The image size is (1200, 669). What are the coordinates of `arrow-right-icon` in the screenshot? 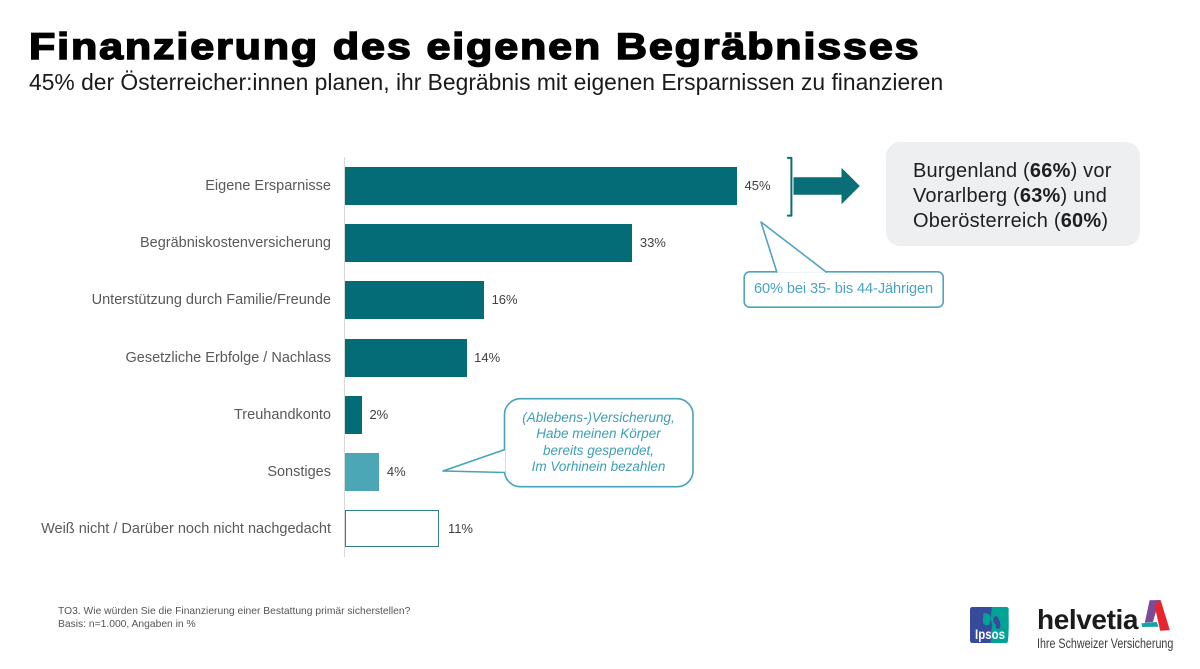 It's located at (826, 186).